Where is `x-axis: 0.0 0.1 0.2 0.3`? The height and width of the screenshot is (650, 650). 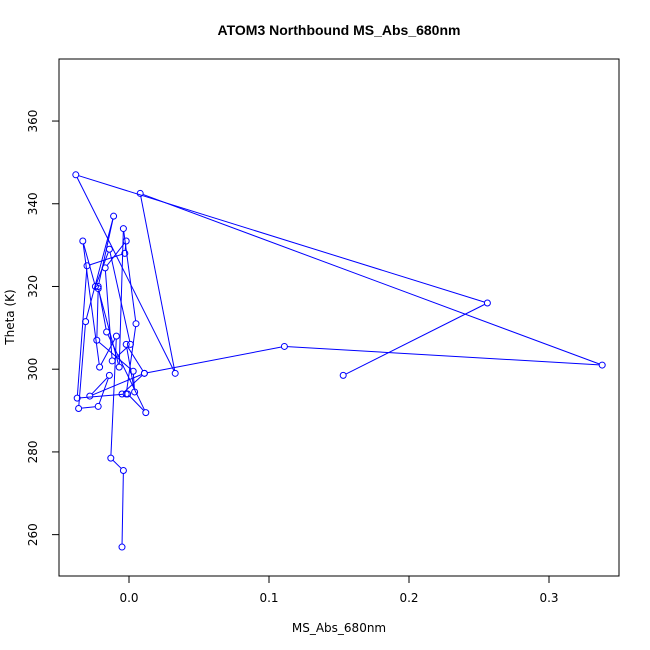
x-axis: 0.0 0.1 0.2 0.3 is located at coordinates (339, 590).